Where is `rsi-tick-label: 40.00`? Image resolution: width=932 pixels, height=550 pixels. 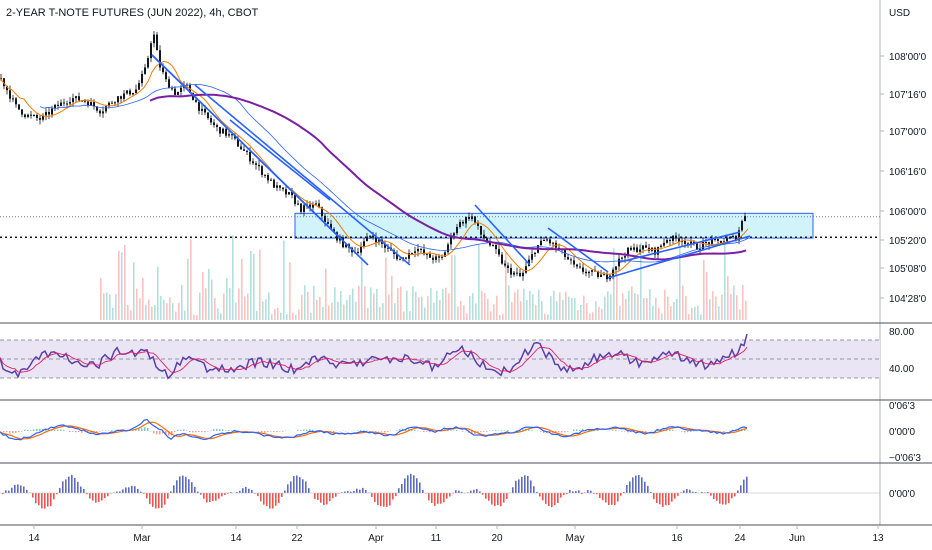
rsi-tick-label: 40.00 is located at coordinates (901, 369).